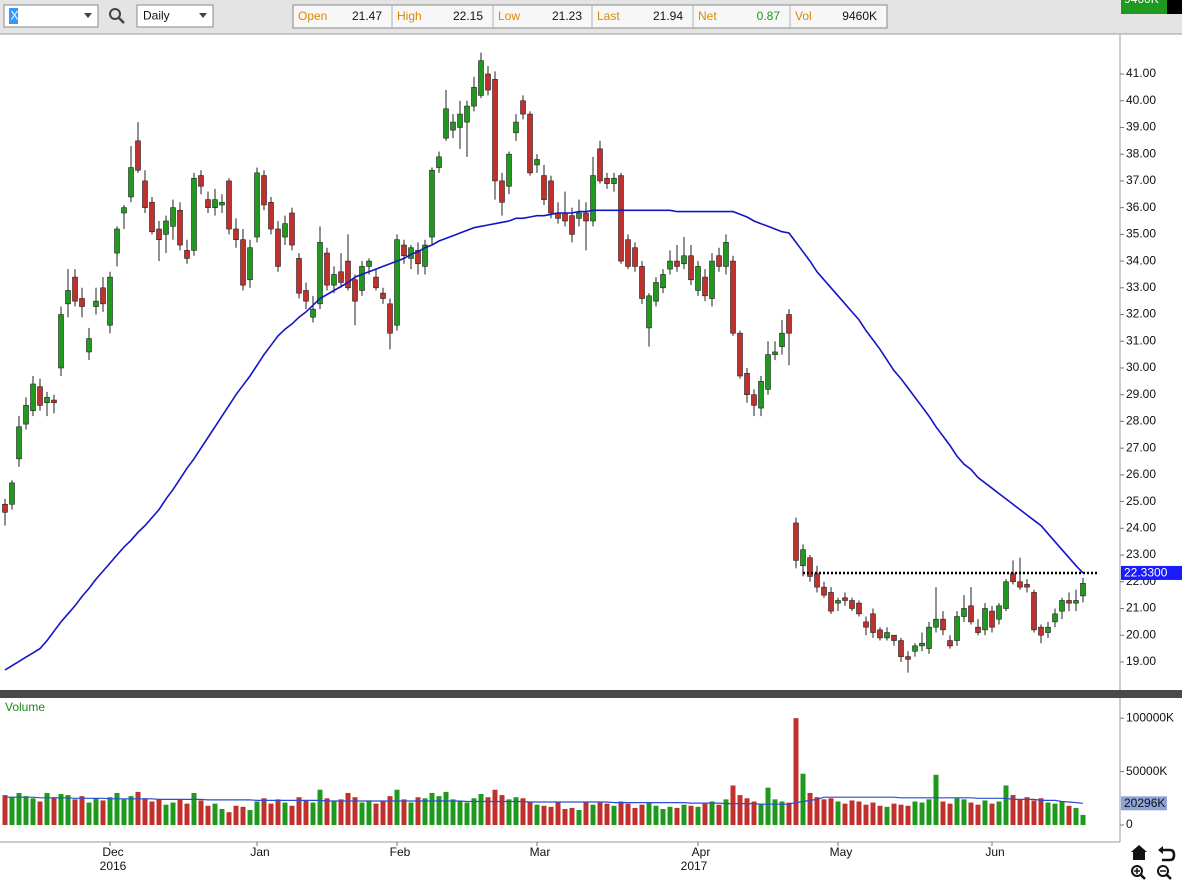 The width and height of the screenshot is (1182, 883). Describe the element at coordinates (1141, 153) in the screenshot. I see `y-tick-label: 38.00` at that location.